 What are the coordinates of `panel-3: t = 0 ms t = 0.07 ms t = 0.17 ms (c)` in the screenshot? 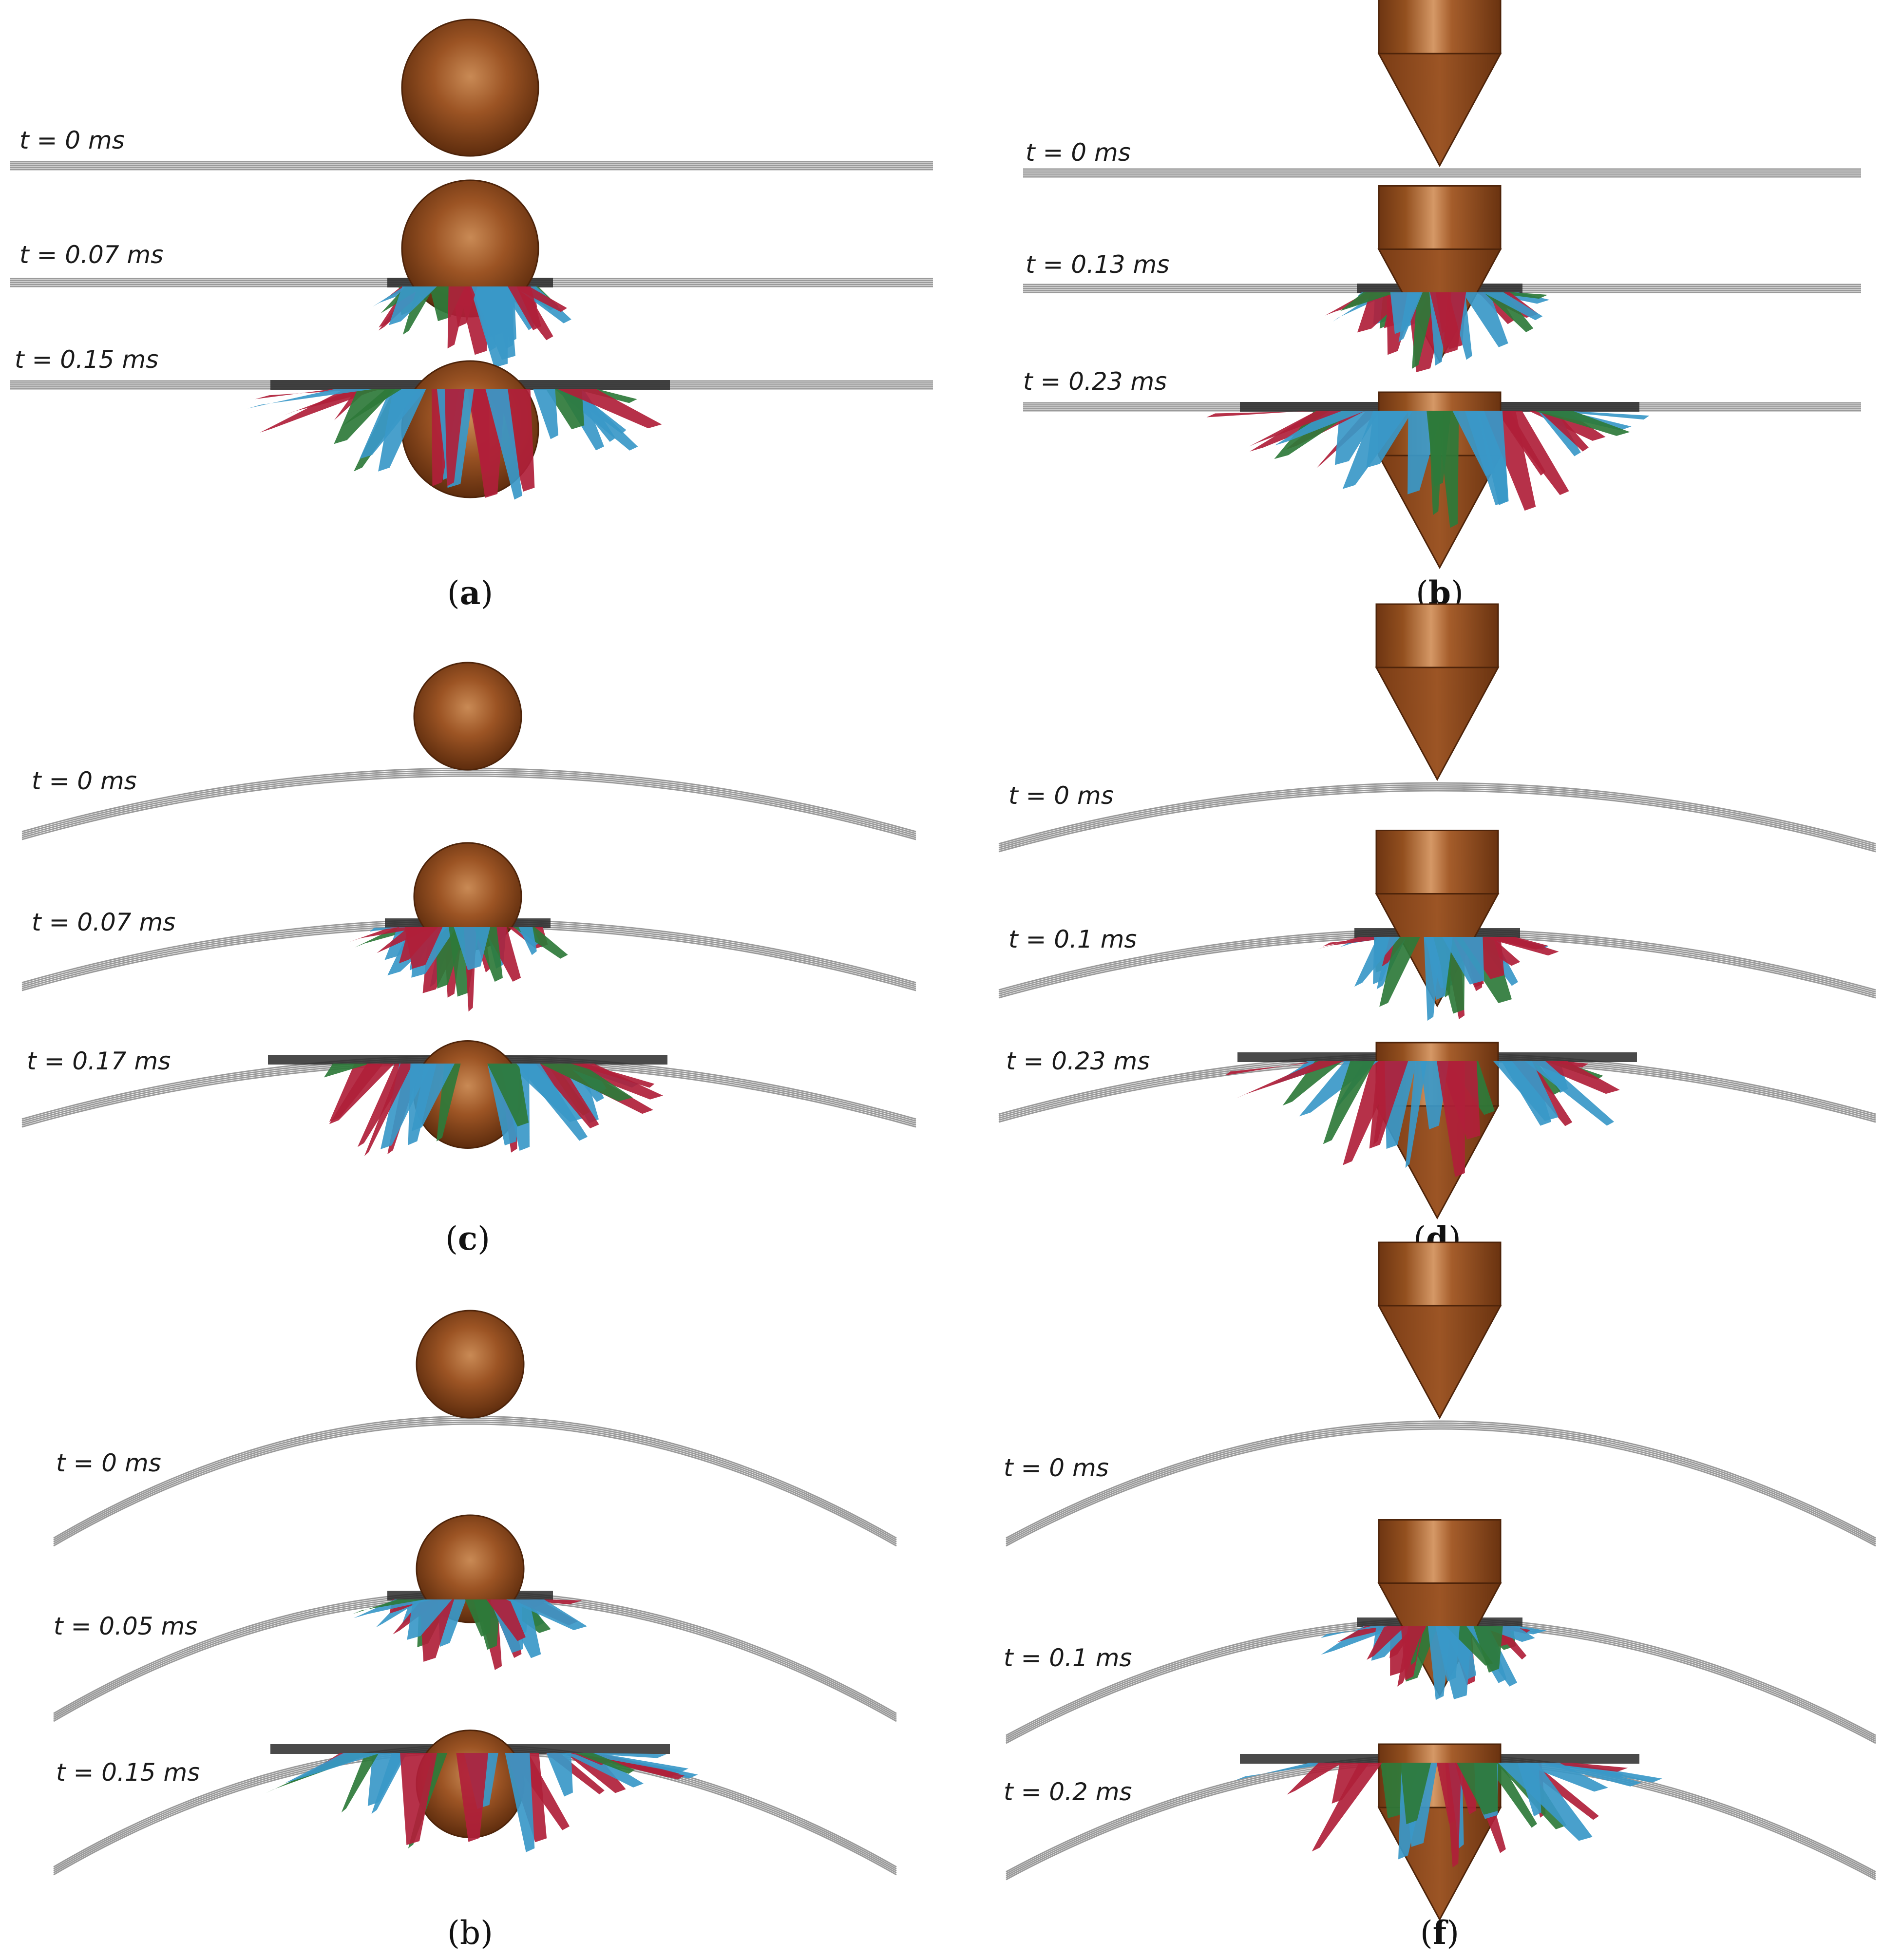 It's located at (468, 959).